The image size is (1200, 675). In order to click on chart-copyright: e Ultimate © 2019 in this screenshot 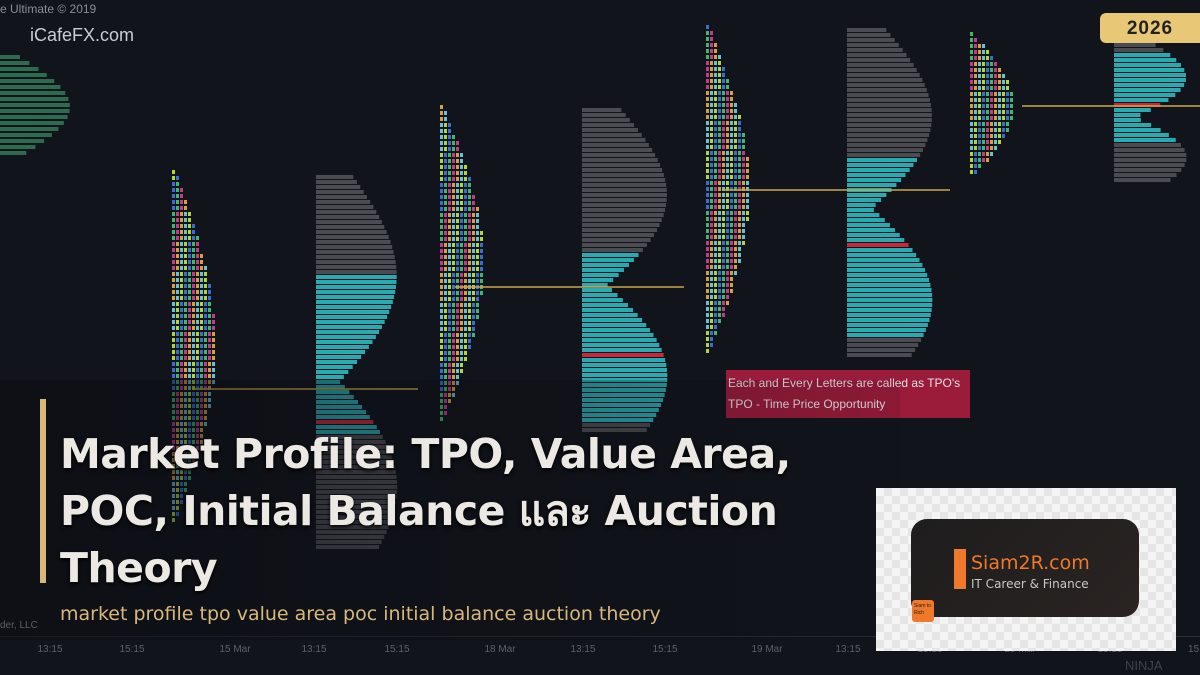, I will do `click(48, 9)`.